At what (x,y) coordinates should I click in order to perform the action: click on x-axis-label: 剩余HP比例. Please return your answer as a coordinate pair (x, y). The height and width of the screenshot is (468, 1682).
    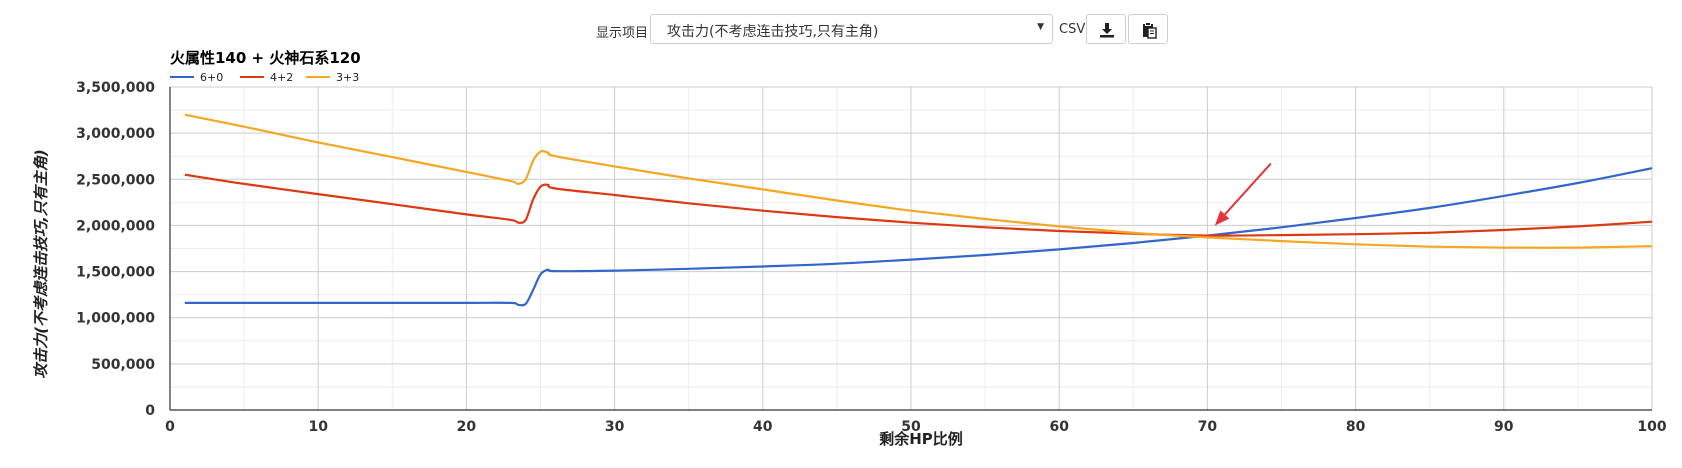
    Looking at the image, I should click on (921, 439).